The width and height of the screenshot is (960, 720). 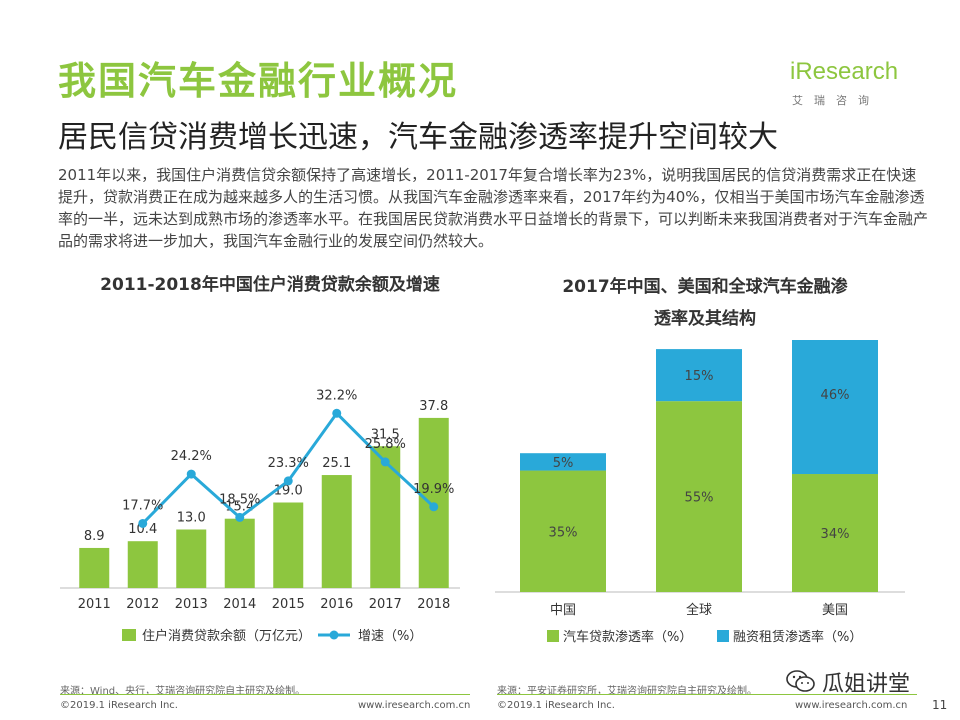 I want to click on growth-rate-label: 18.5%, so click(x=239, y=499).